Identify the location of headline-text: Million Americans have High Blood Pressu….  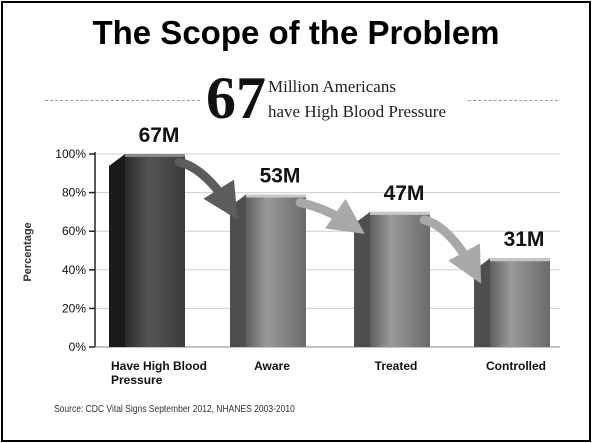
(357, 99).